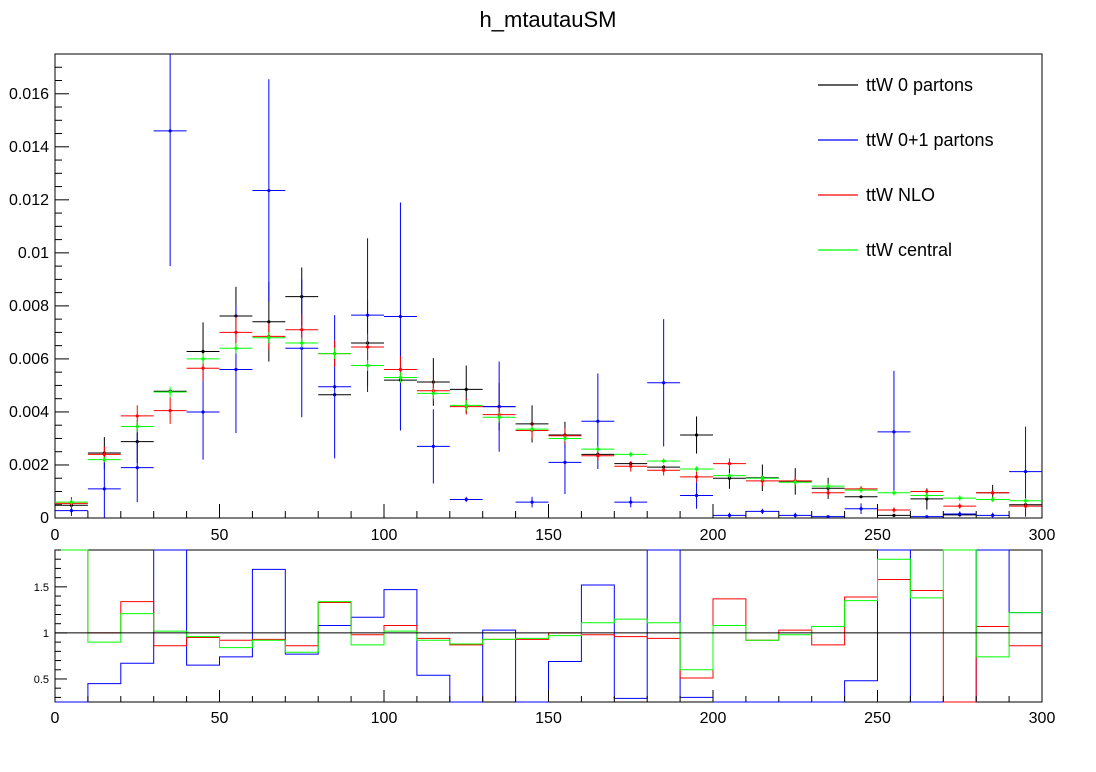  What do you see at coordinates (29, 94) in the screenshot?
I see `y-tick-label: 0.016` at bounding box center [29, 94].